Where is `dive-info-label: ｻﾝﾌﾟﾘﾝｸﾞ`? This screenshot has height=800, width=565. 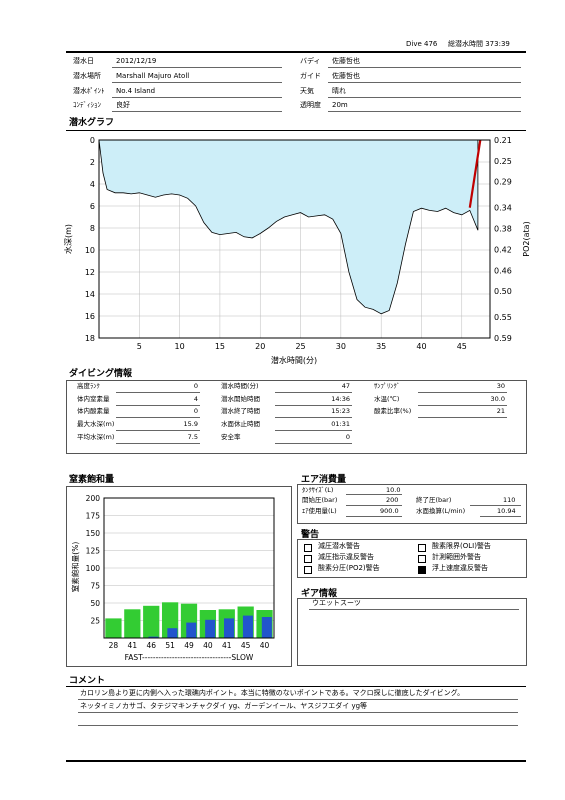
dive-info-label: ｻﾝﾌﾟﾘﾝｸﾞ is located at coordinates (387, 386).